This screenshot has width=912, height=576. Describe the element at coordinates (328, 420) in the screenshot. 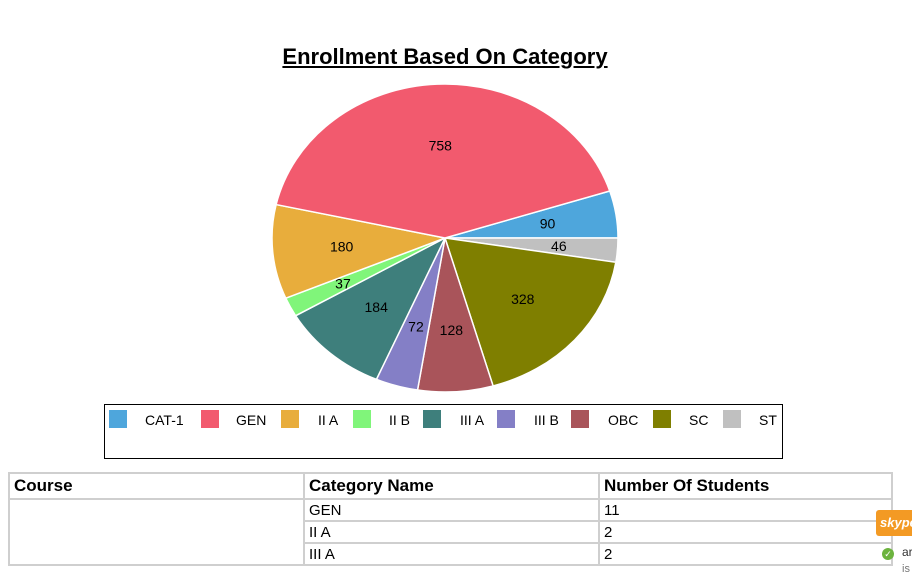

I see `legend-label-ii-a: II A` at that location.